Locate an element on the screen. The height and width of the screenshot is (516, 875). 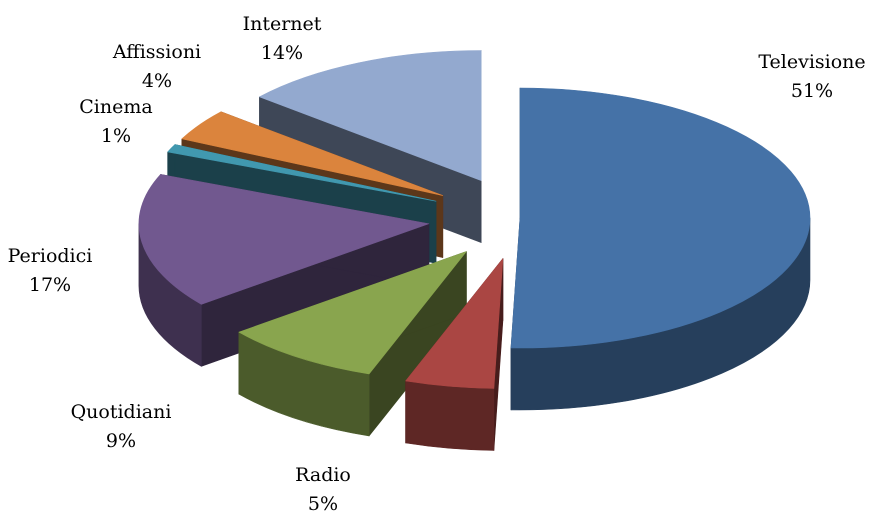
slice-label-radio: Radio is located at coordinates (323, 475).